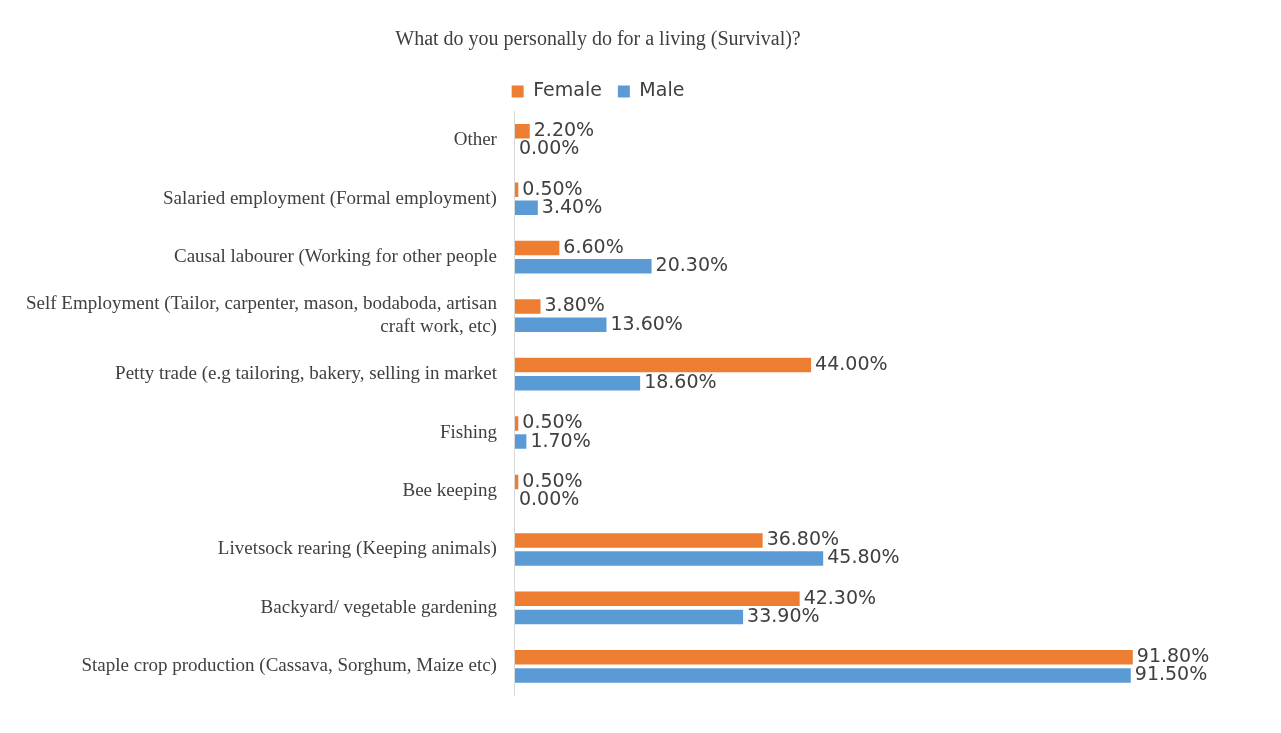 This screenshot has width=1281, height=733. Describe the element at coordinates (357, 548) in the screenshot. I see `y-tick-label: Livetsock rearing (Keeping animals)` at that location.